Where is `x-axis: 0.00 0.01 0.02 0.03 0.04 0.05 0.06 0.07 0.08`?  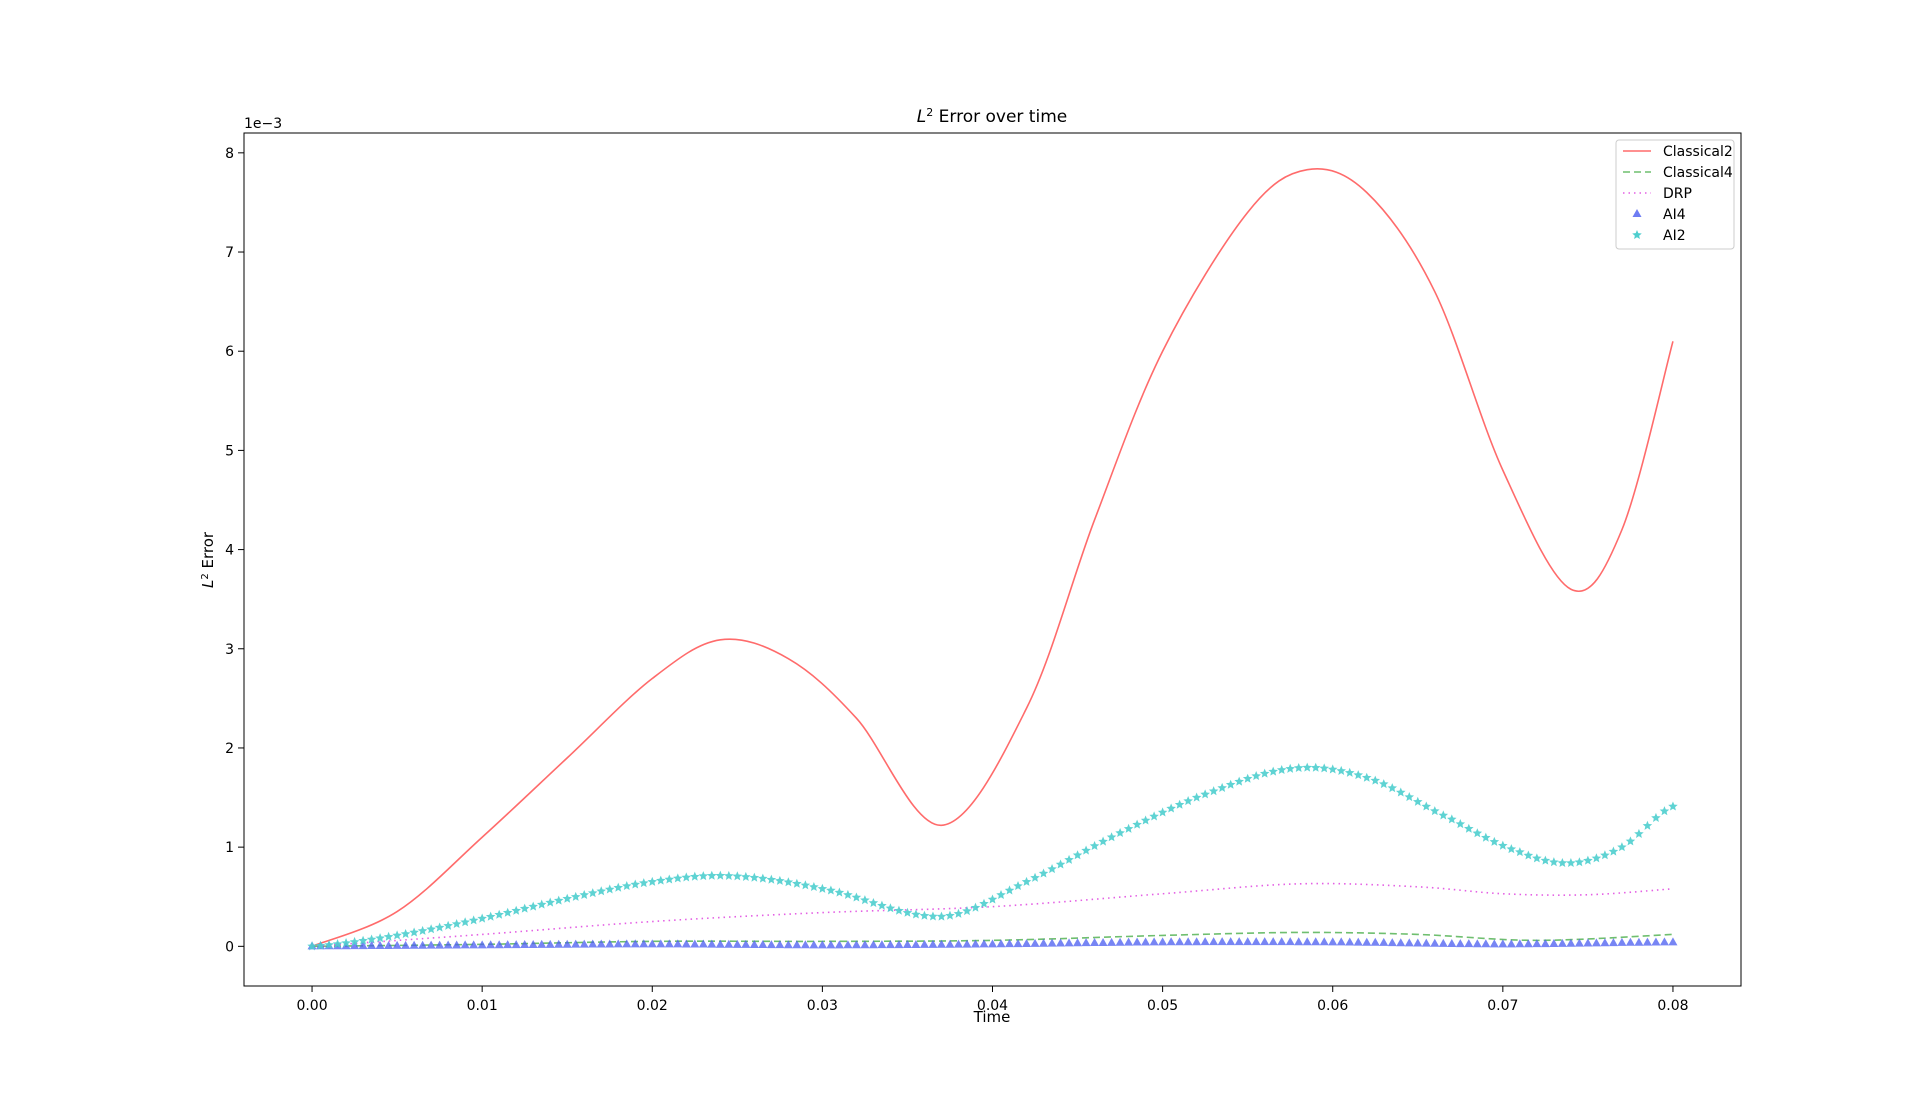 x-axis: 0.00 0.01 0.02 0.03 0.04 0.05 0.06 0.07 0.08 is located at coordinates (992, 1000).